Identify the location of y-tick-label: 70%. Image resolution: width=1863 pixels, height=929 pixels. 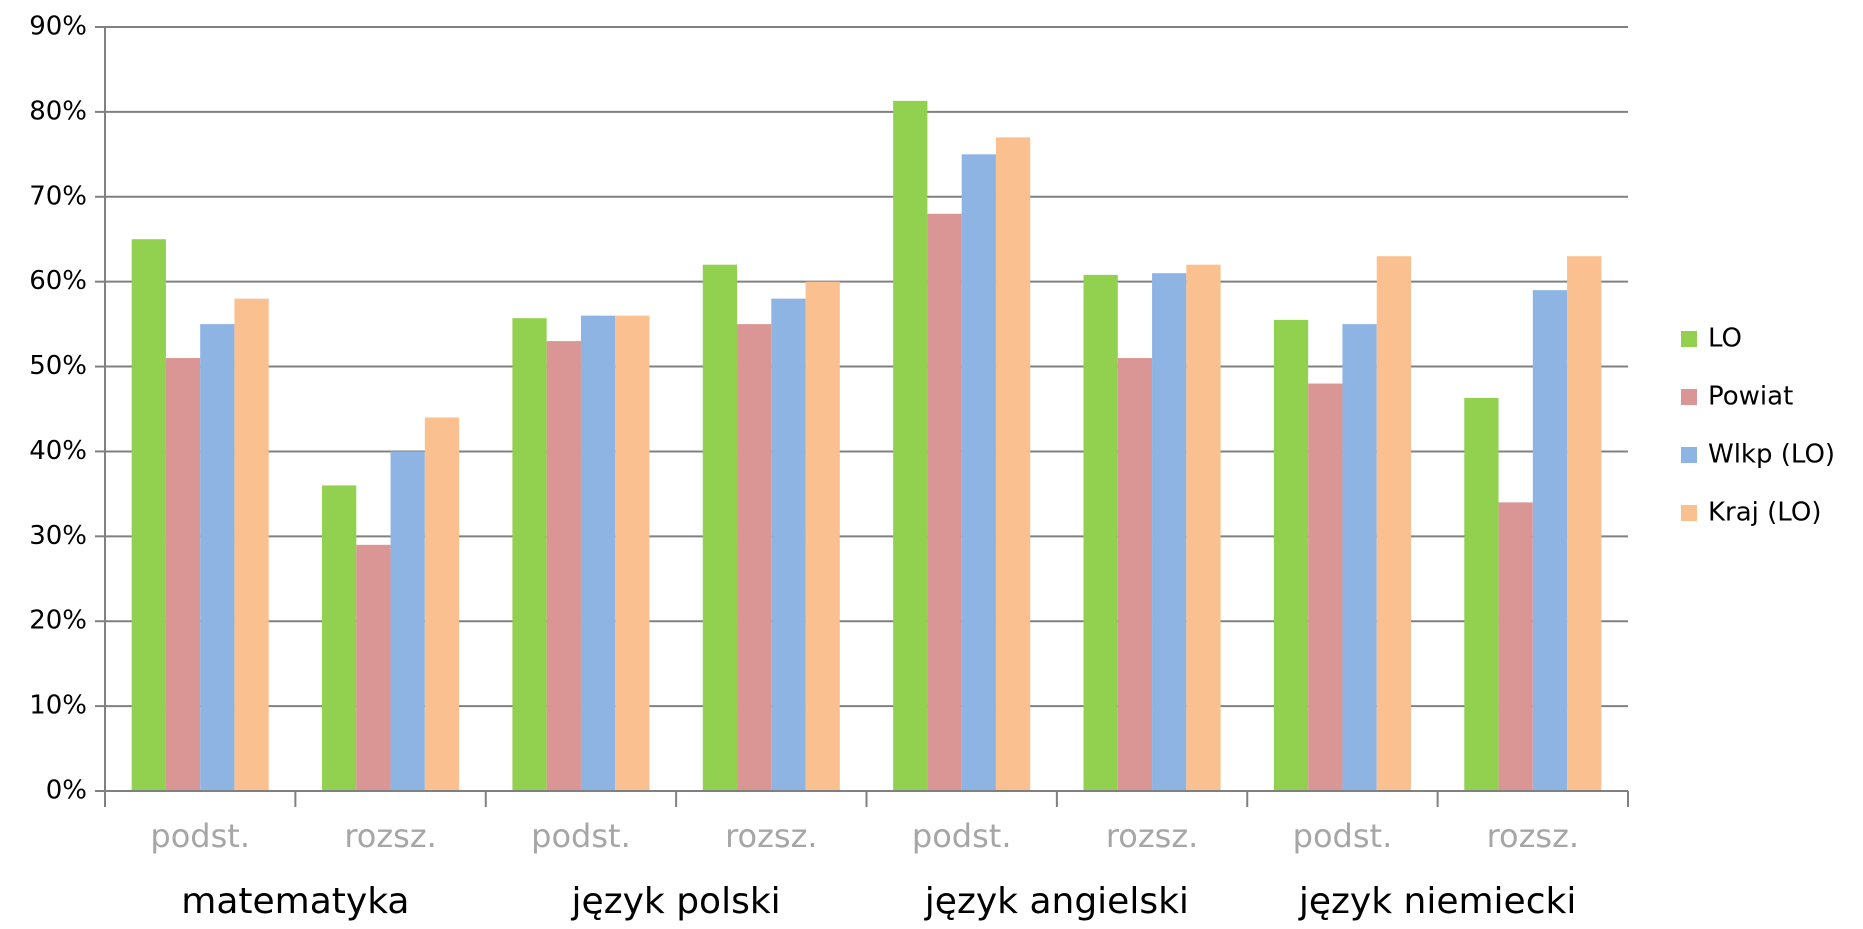
(58, 196).